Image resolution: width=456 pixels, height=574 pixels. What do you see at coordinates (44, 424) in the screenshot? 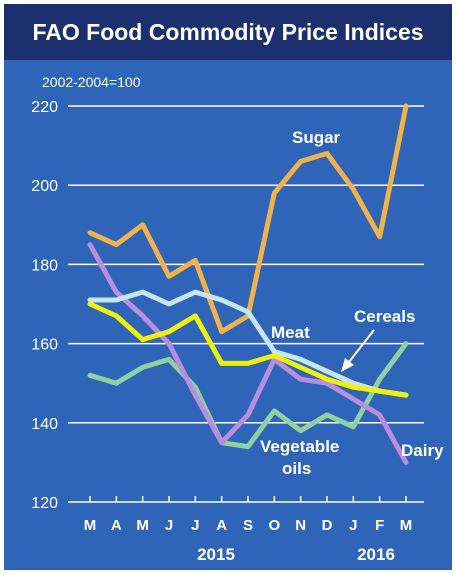
I see `y-tick-label: 140` at bounding box center [44, 424].